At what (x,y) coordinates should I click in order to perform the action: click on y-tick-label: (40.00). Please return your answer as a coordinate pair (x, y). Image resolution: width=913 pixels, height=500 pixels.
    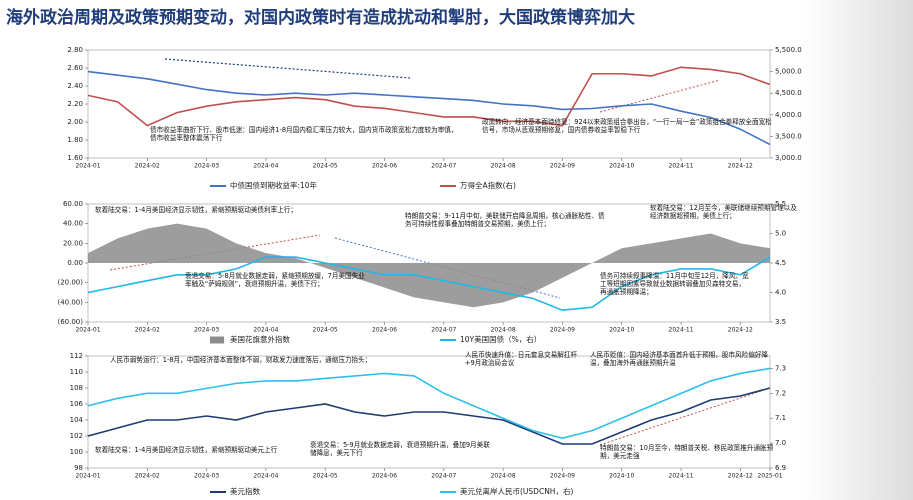
    Looking at the image, I should click on (70, 302).